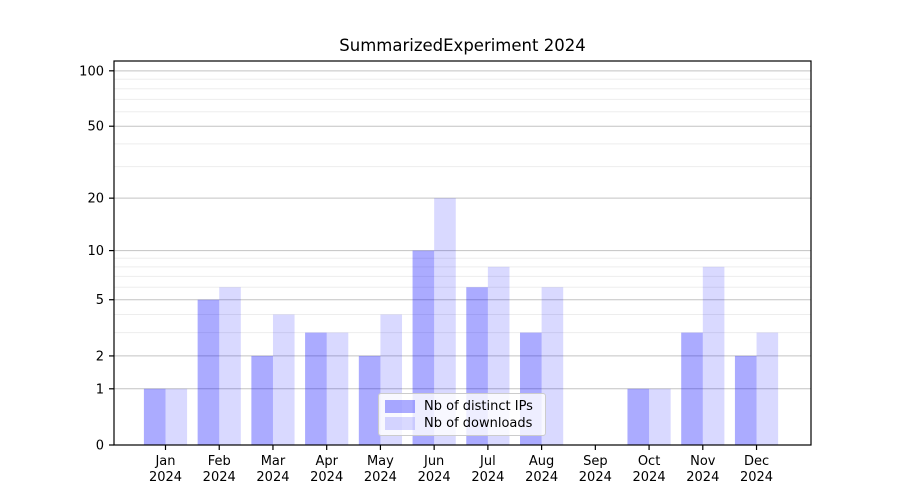  What do you see at coordinates (100, 300) in the screenshot?
I see `y-tick-label: 5` at bounding box center [100, 300].